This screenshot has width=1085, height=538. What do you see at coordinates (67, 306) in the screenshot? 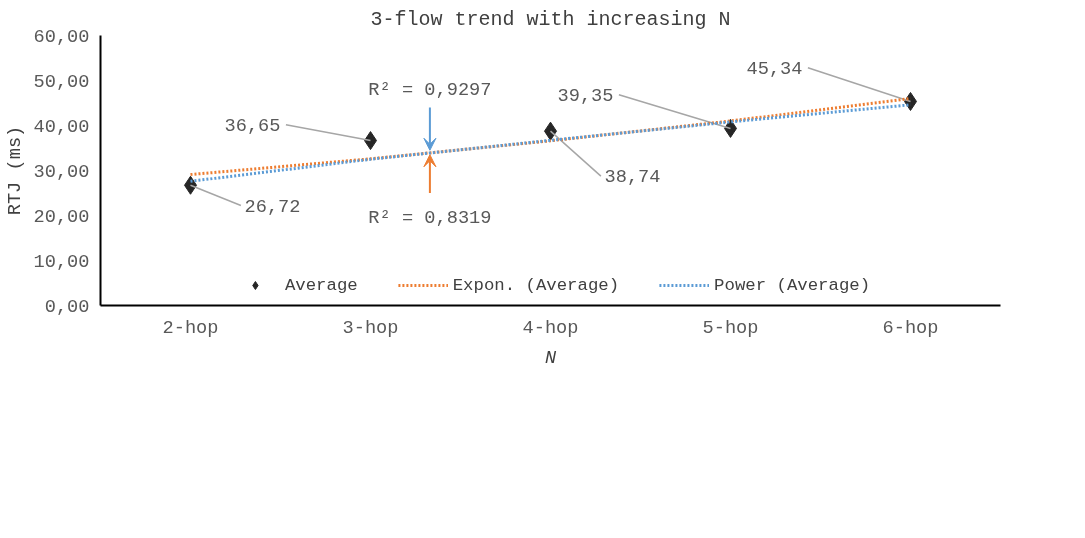
I see `y-tick-label: 0,00` at bounding box center [67, 306].